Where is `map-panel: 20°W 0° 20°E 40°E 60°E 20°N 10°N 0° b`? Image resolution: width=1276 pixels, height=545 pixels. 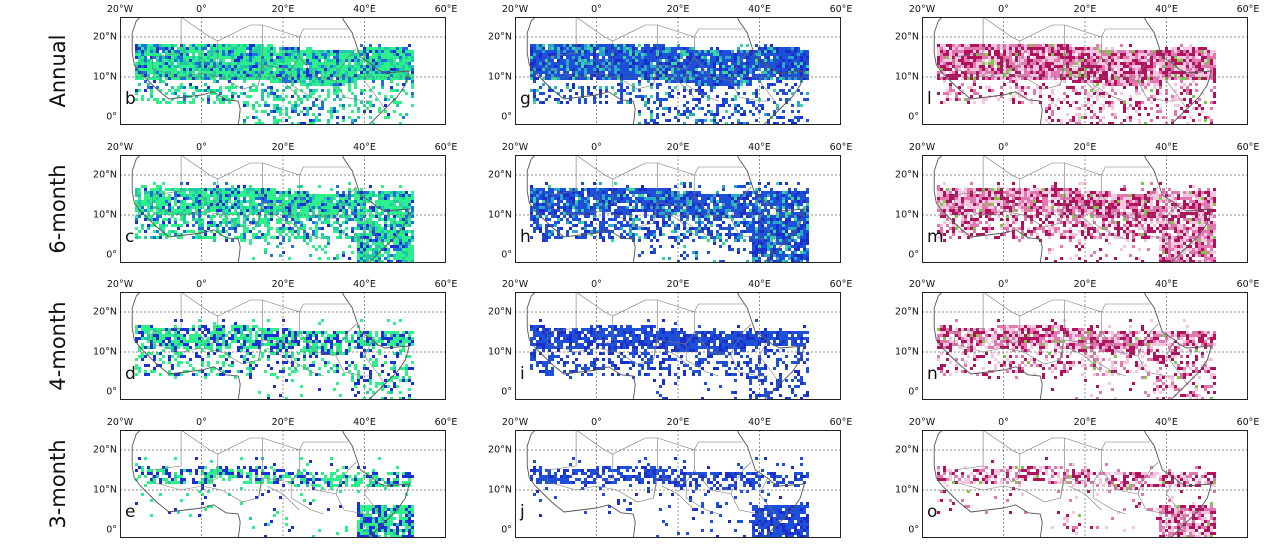
map-panel: 20°W 0° 20°E 40°E 60°E 20°N 10°N 0° b is located at coordinates (275, 64).